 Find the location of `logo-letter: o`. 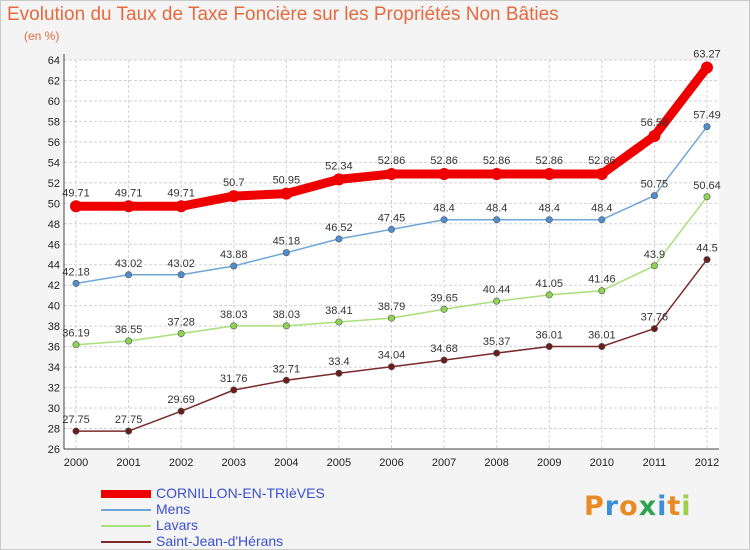

logo-letter: o is located at coordinates (629, 506).